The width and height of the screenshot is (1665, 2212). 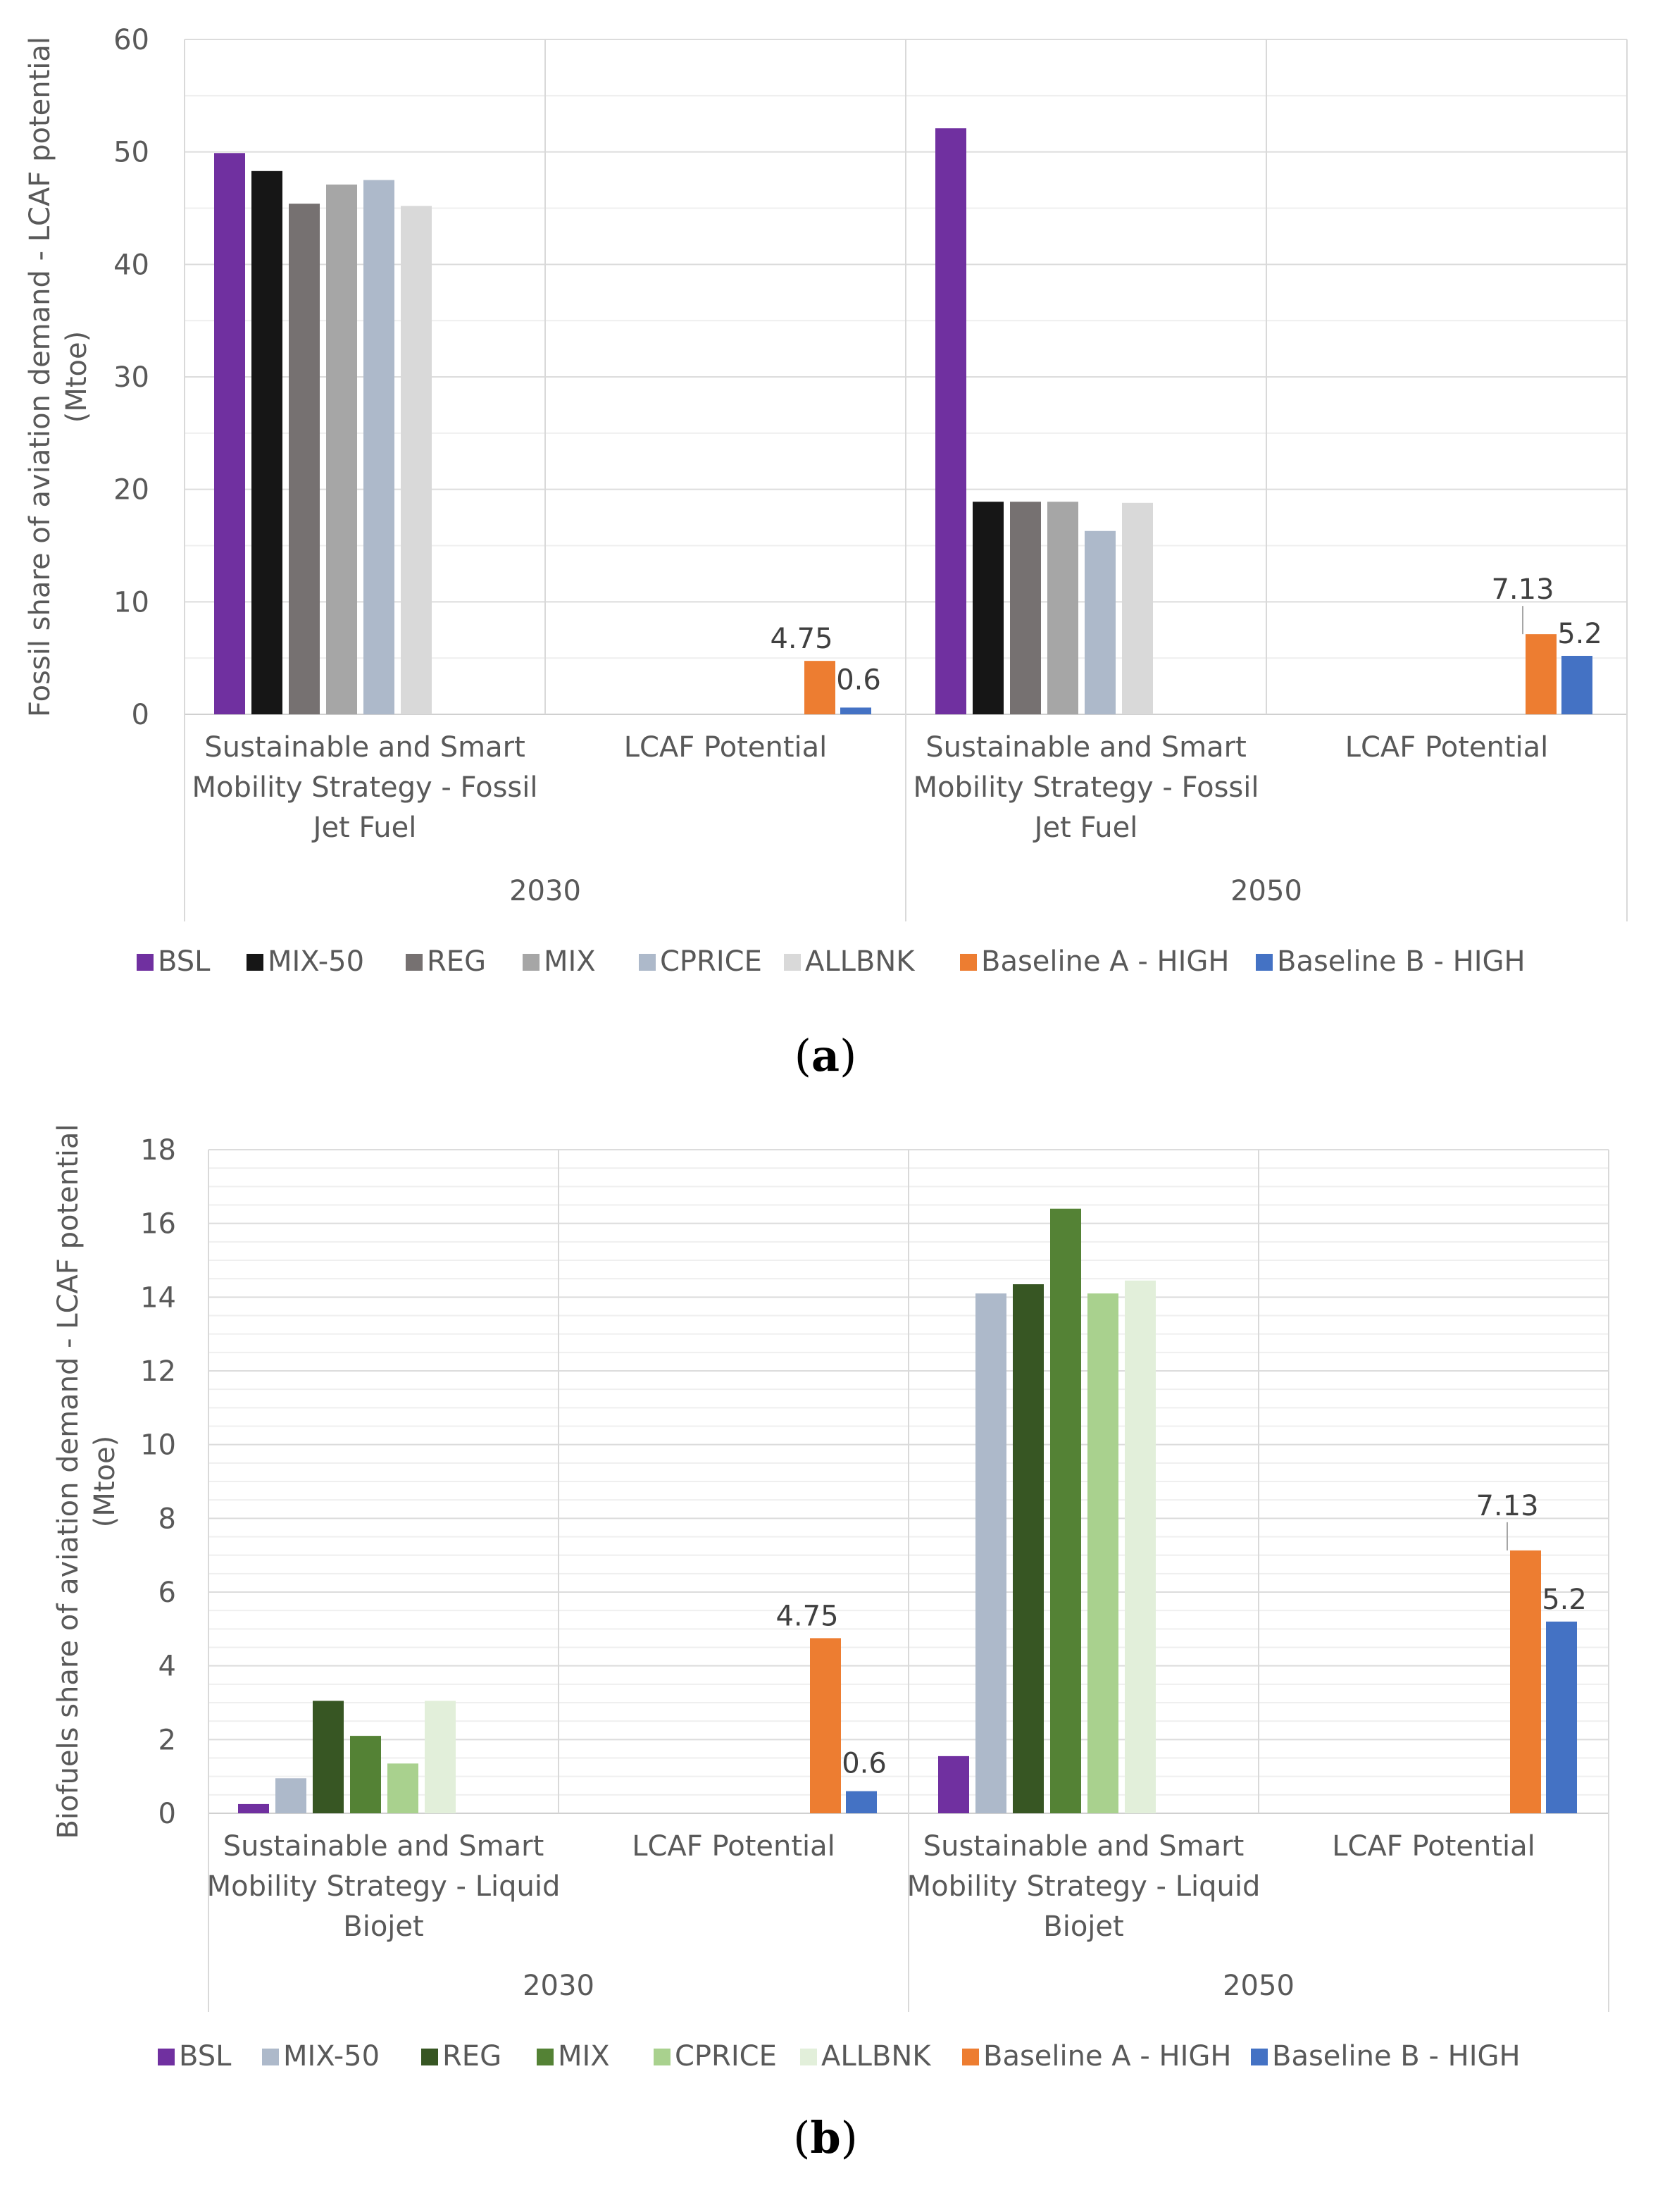 I want to click on category-label: Mobility Strategy - Liquid, so click(x=1084, y=1886).